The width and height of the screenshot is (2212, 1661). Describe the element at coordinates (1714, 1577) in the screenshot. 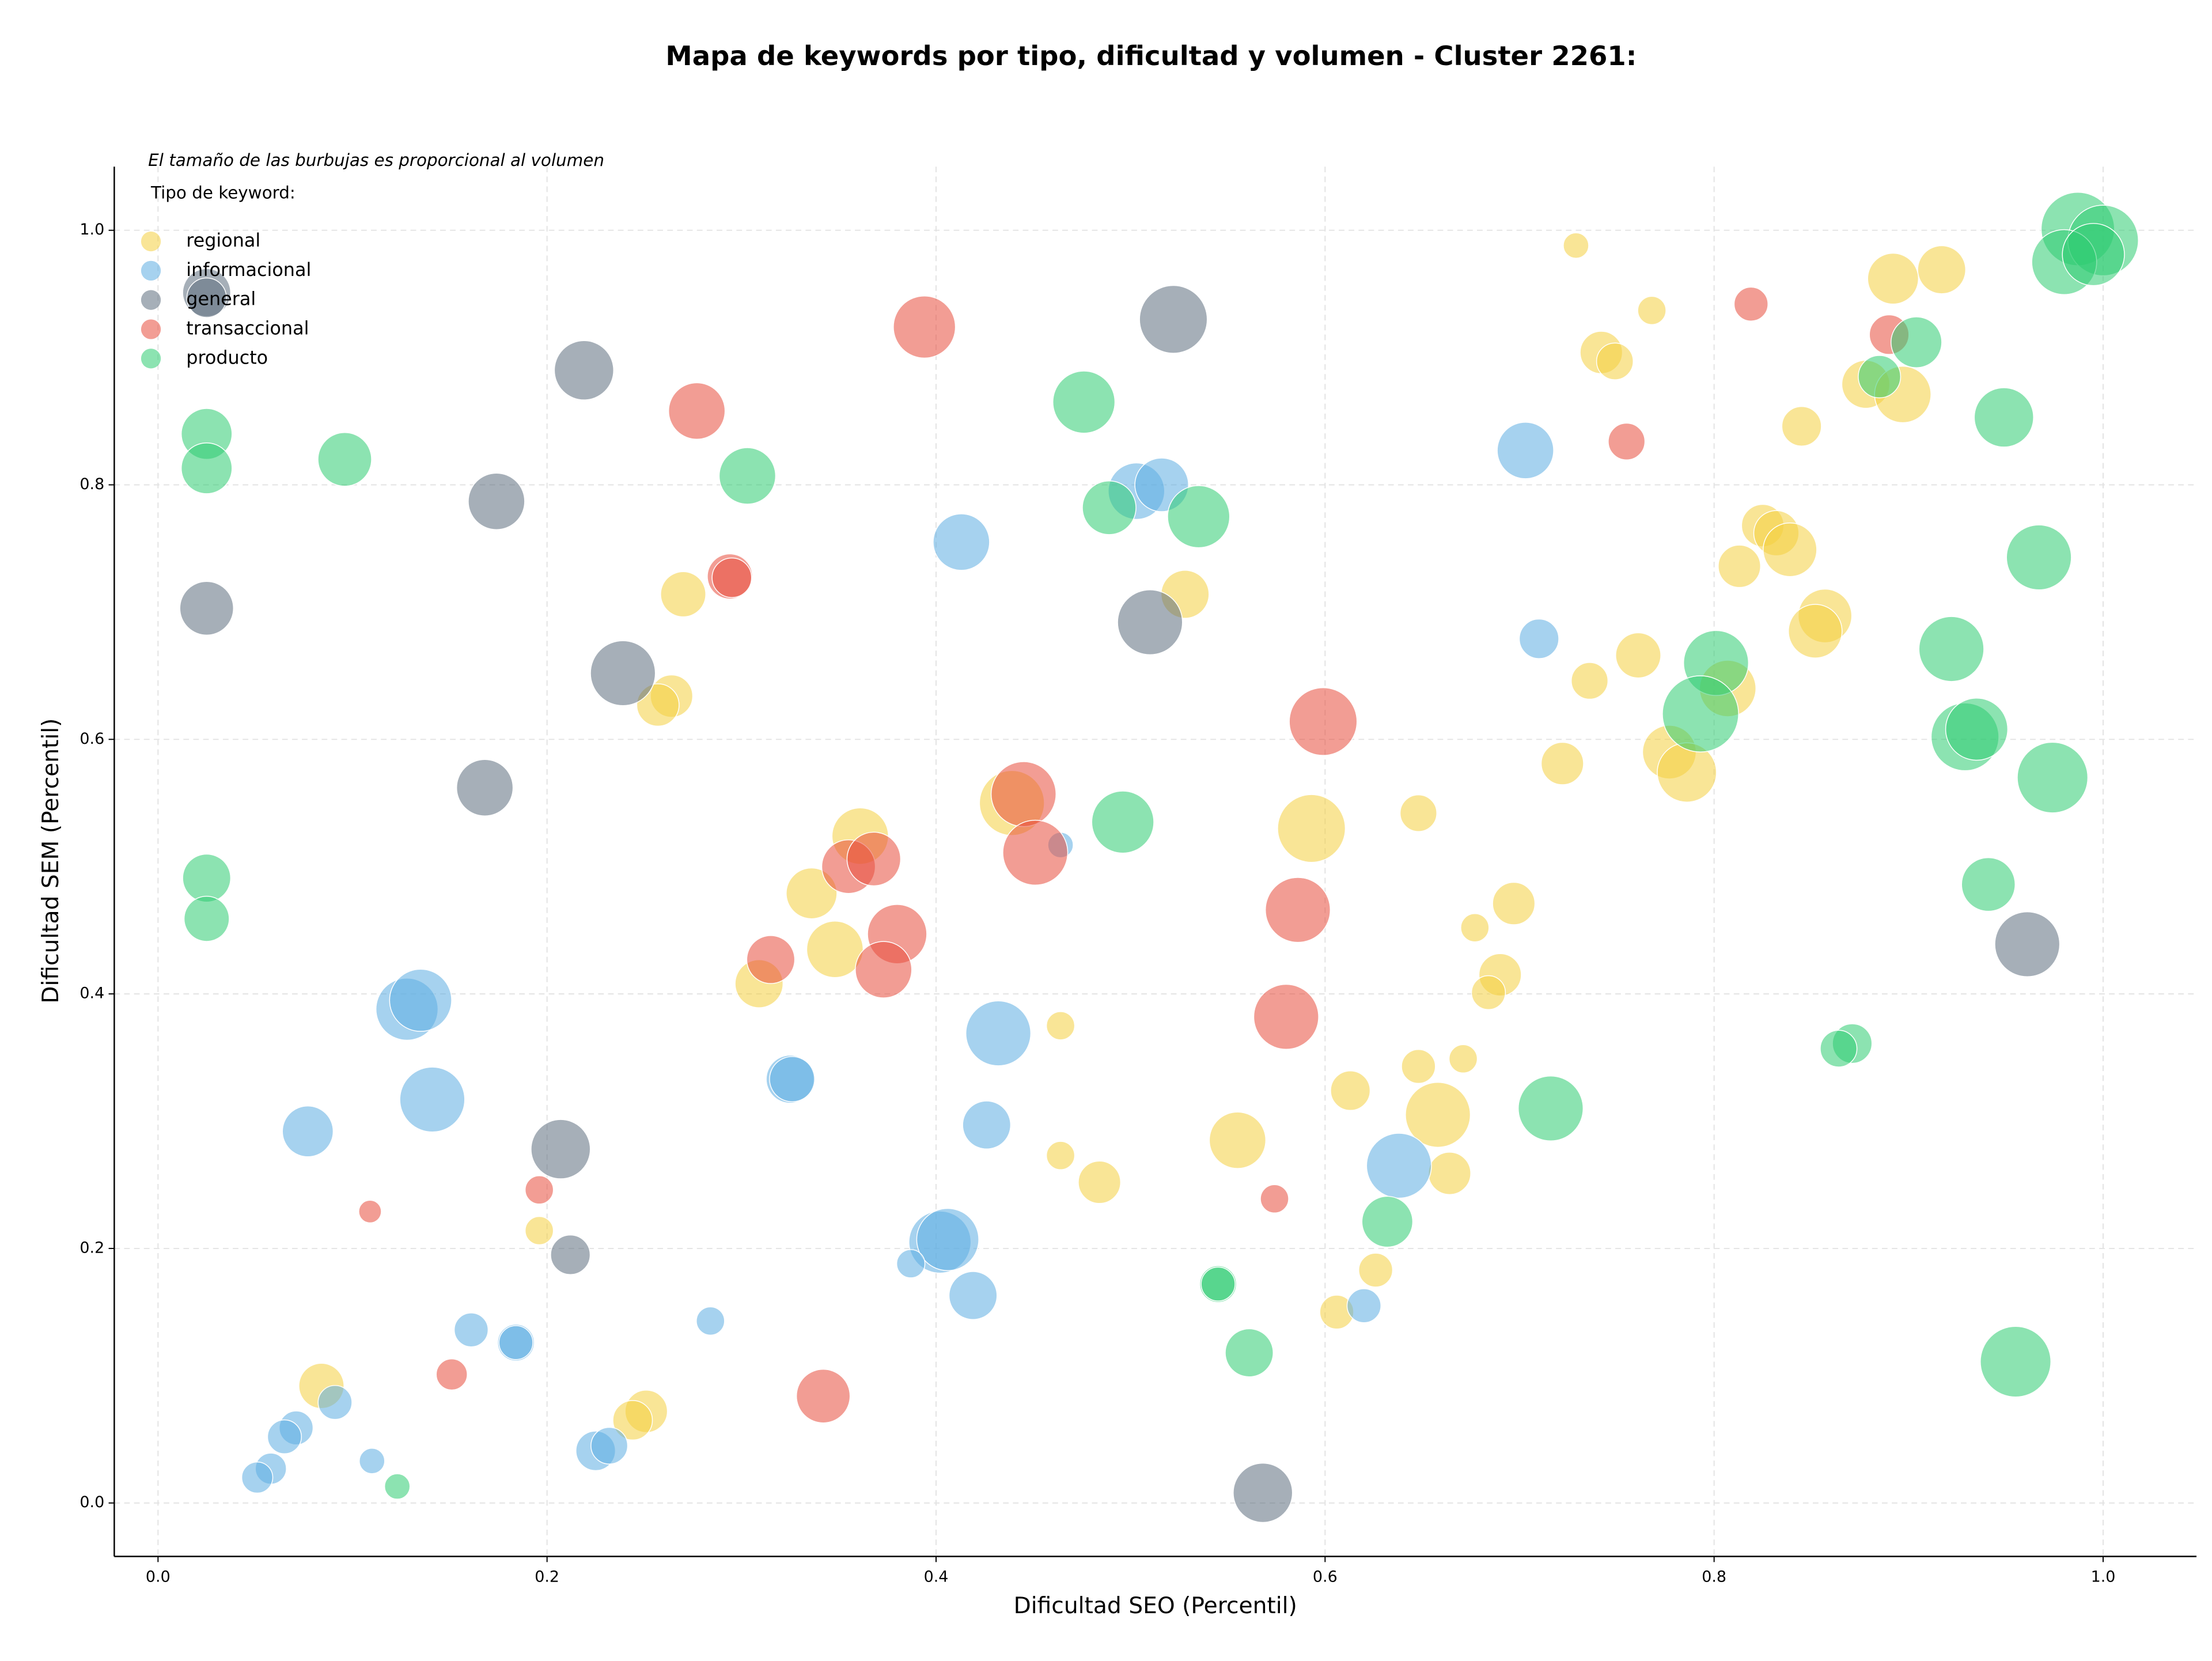

I see `x-tick-label: 0.8` at that location.